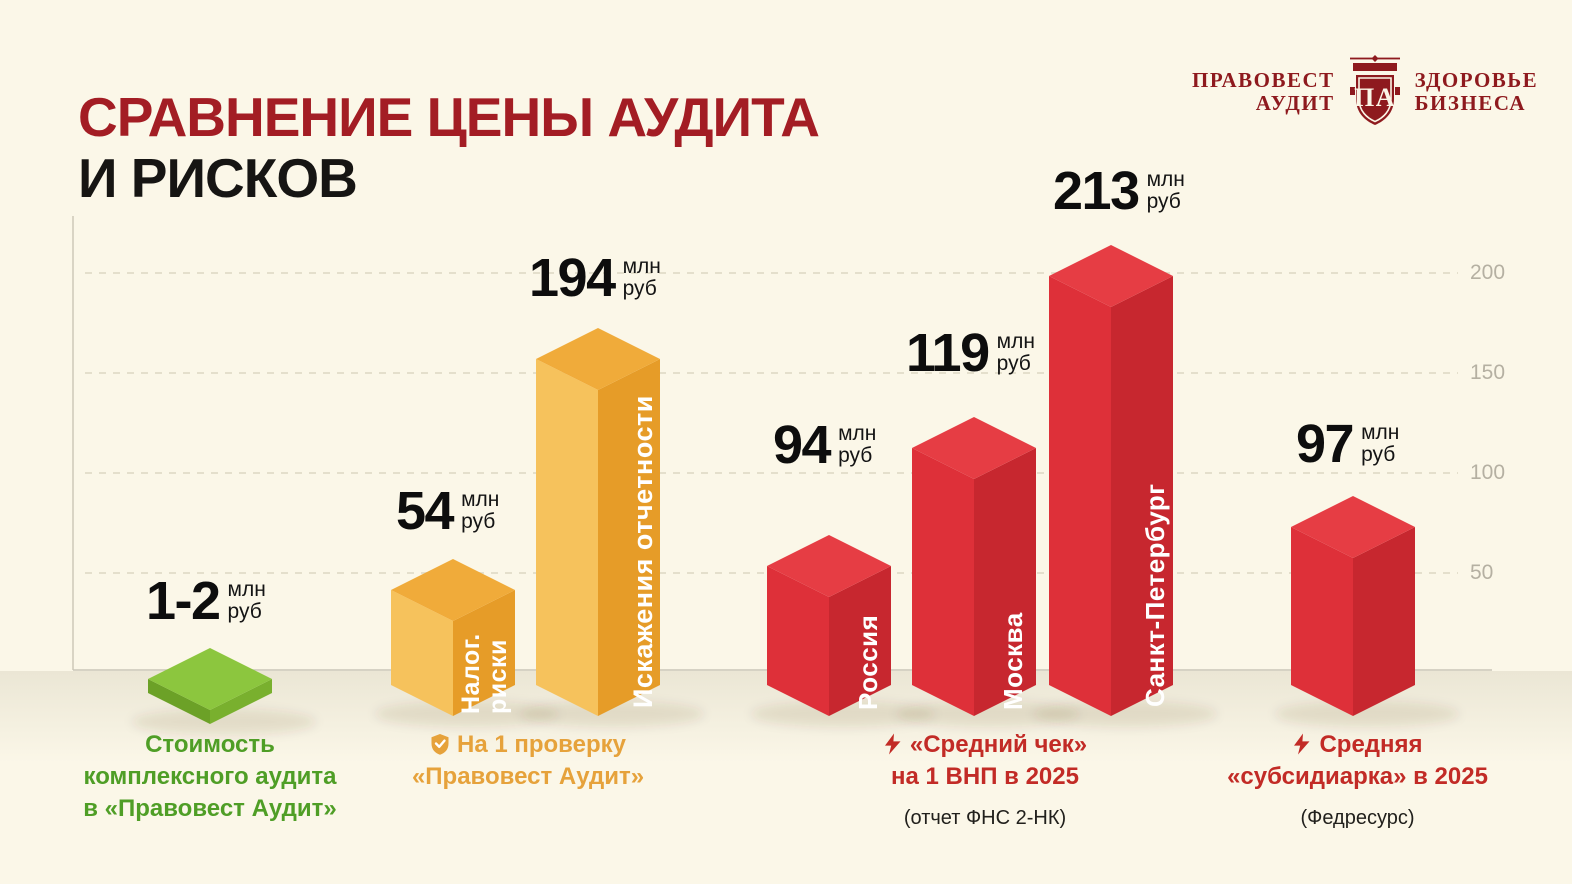  I want to click on value-label-spb: 213 млн руб, so click(1119, 191).